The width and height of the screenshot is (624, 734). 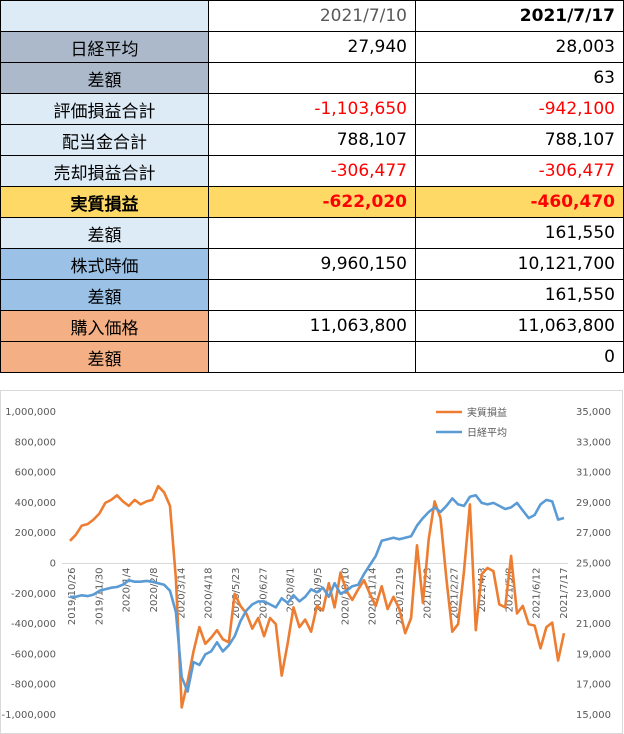 I want to click on x-axis-tick-label: 2020/1/4, so click(x=127, y=590).